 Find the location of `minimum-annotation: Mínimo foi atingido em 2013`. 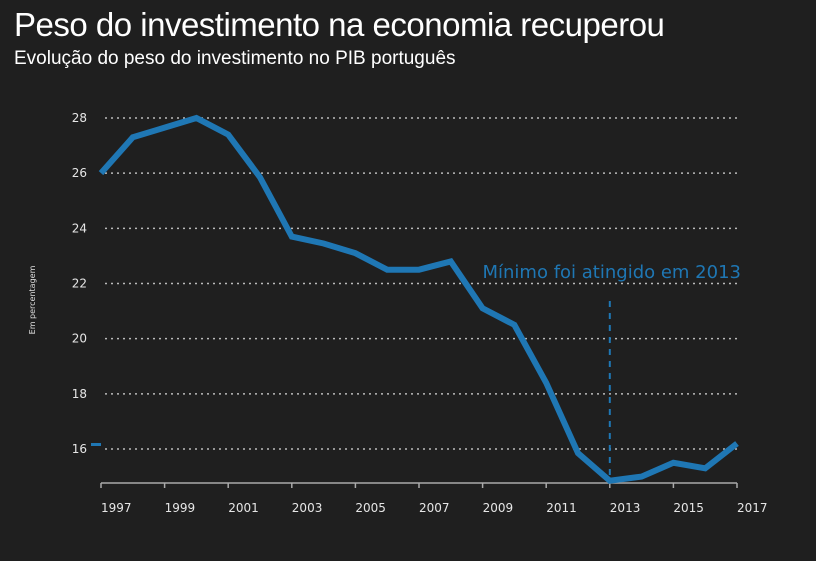

minimum-annotation: Mínimo foi atingido em 2013 is located at coordinates (611, 272).